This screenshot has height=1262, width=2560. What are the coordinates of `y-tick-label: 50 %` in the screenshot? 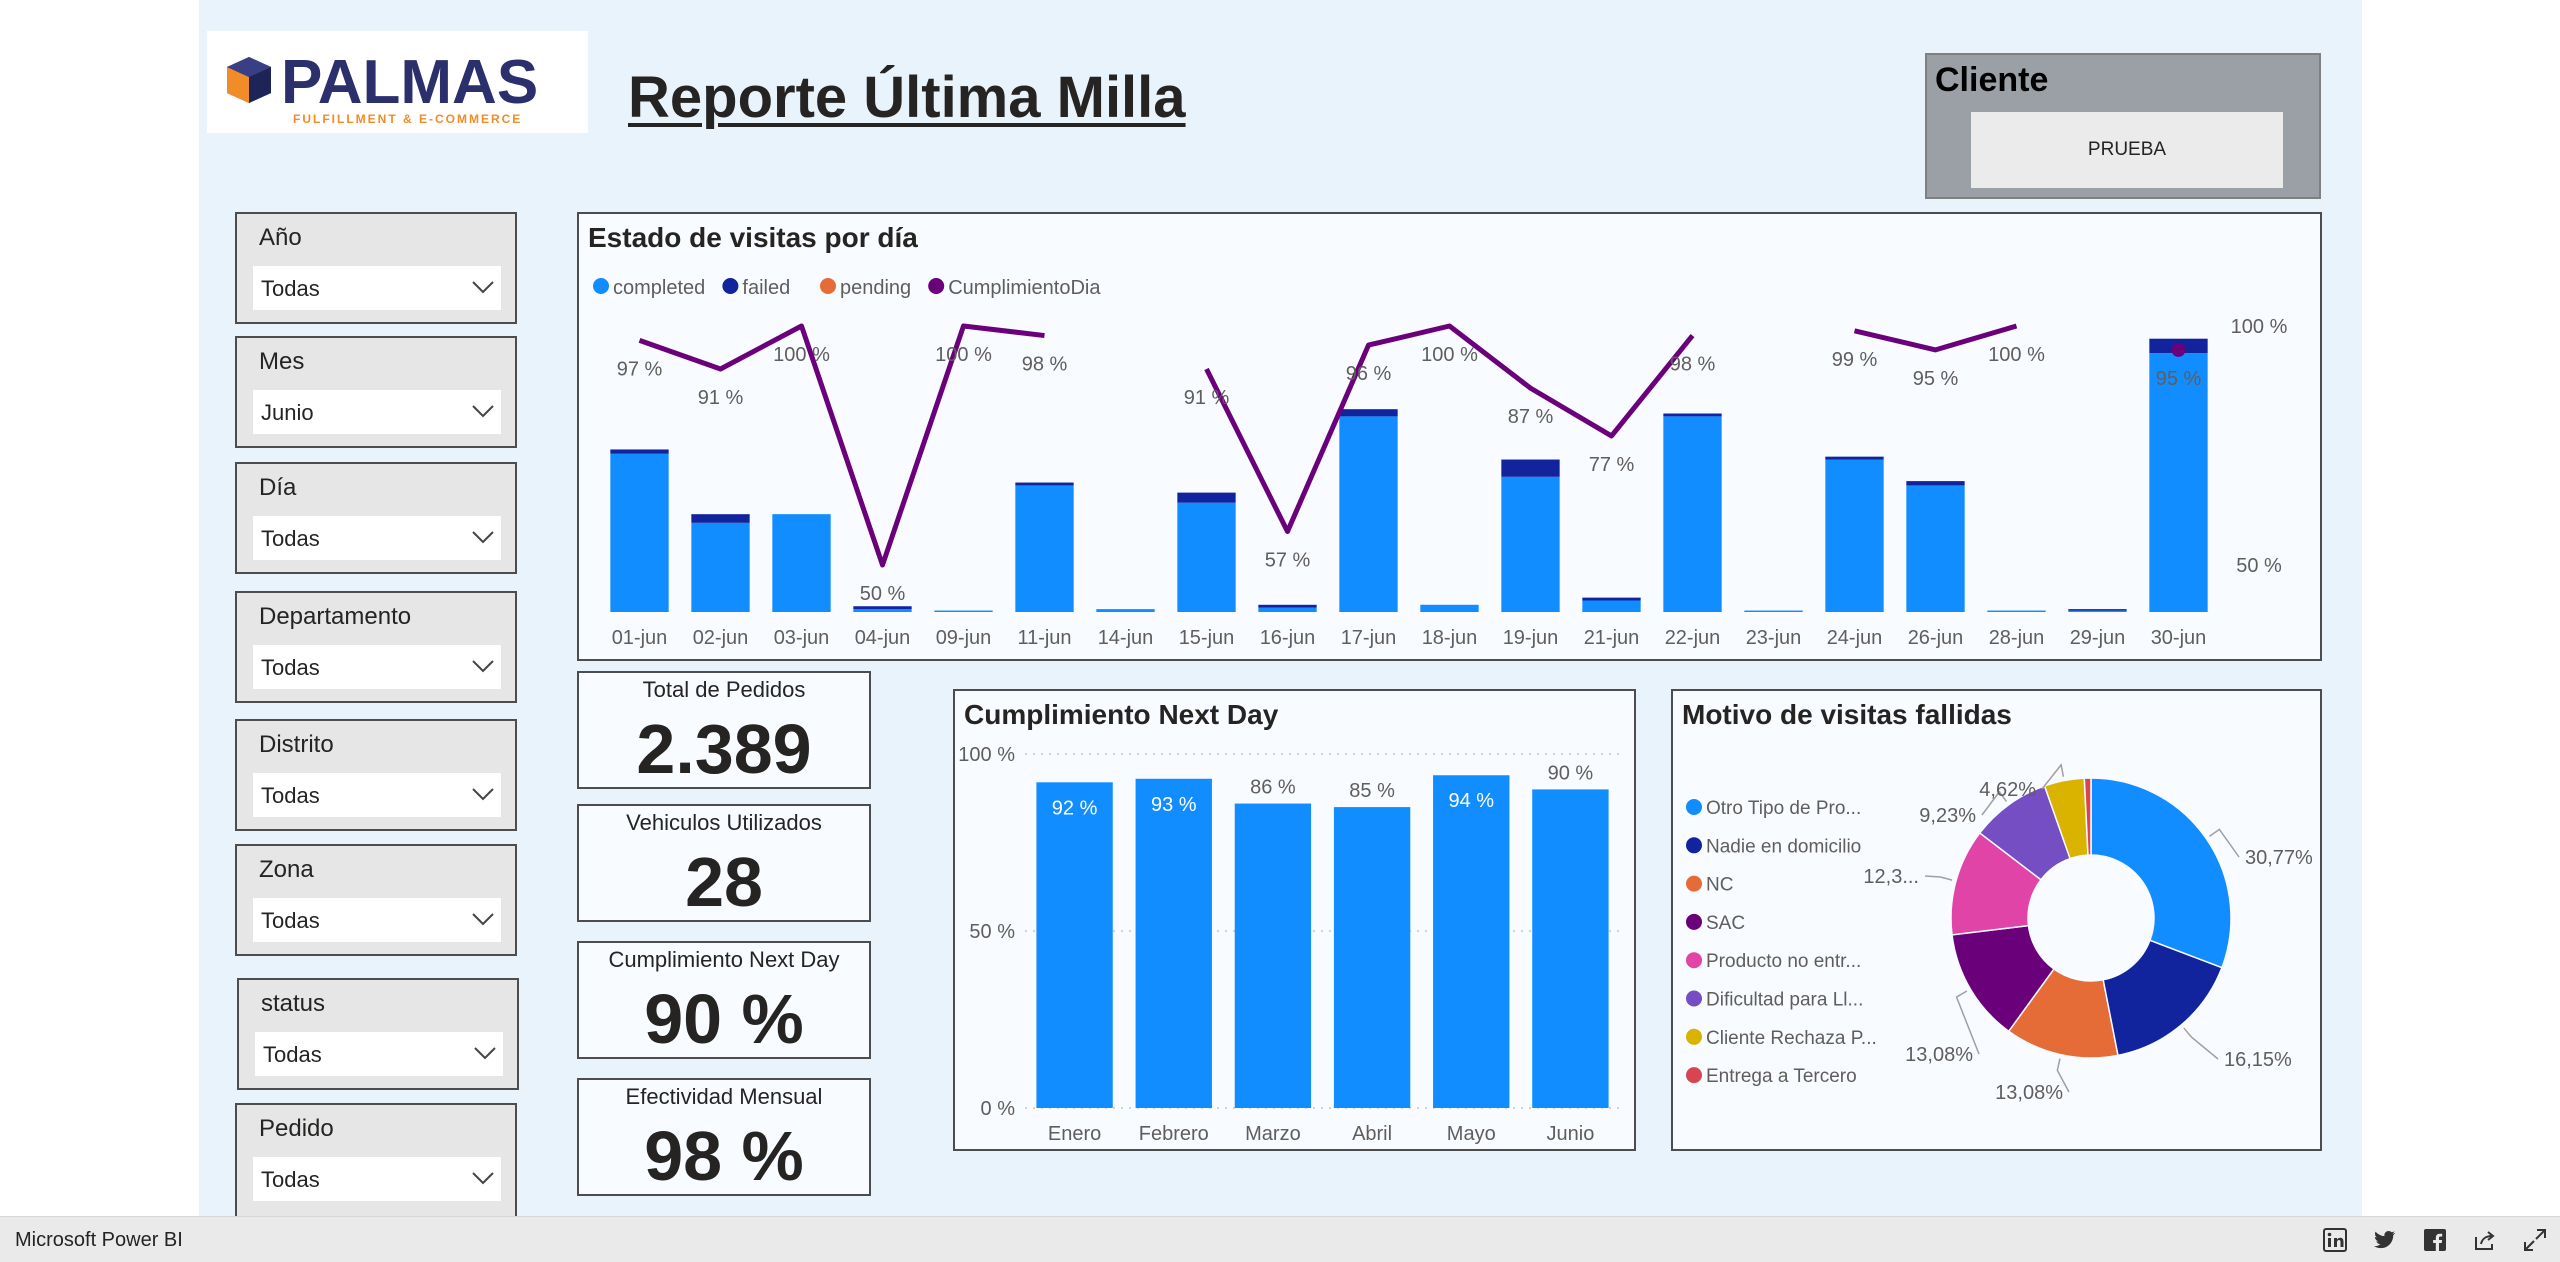 It's located at (992, 932).